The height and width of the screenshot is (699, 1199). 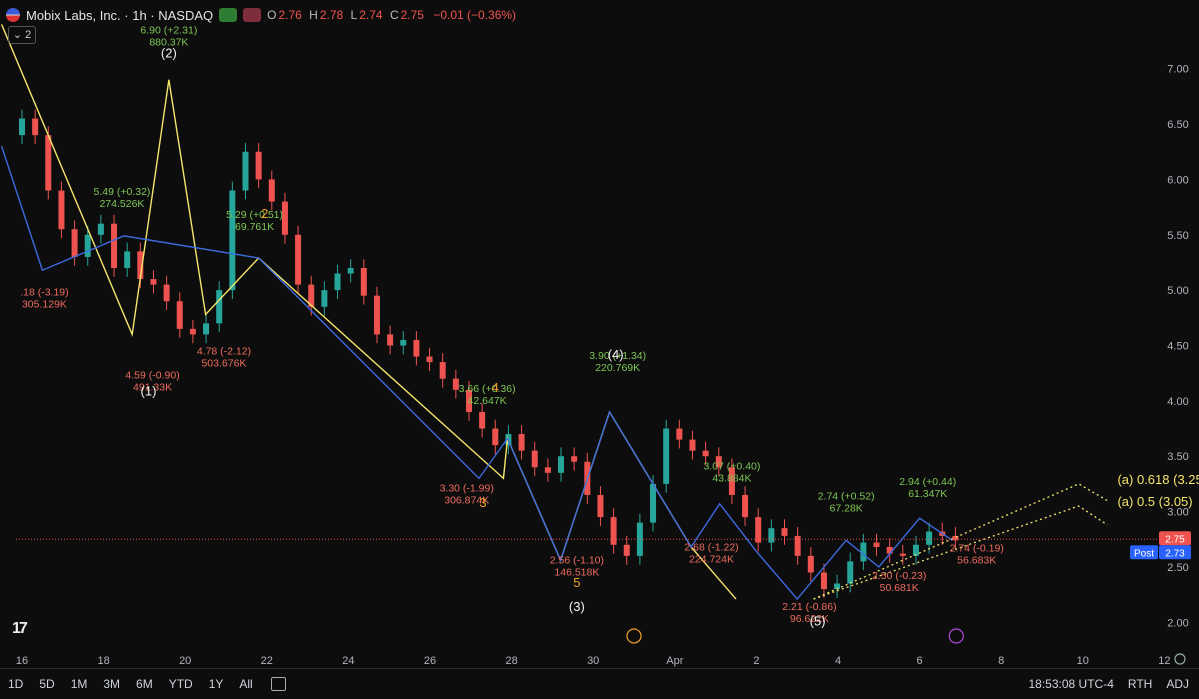 I want to click on wave-label: 2.74 (+0.52), so click(x=846, y=496).